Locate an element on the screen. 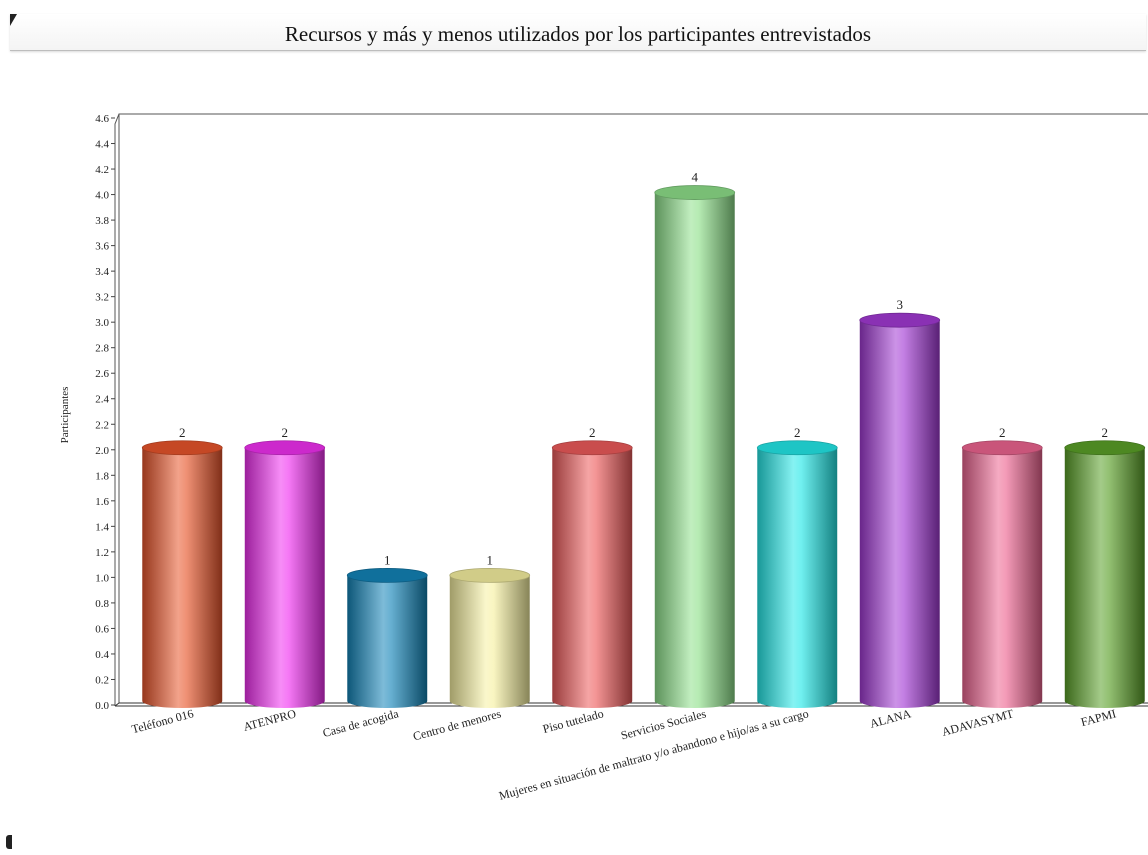 This screenshot has width=1148, height=855. x-category-label: Casa de acogida is located at coordinates (361, 723).